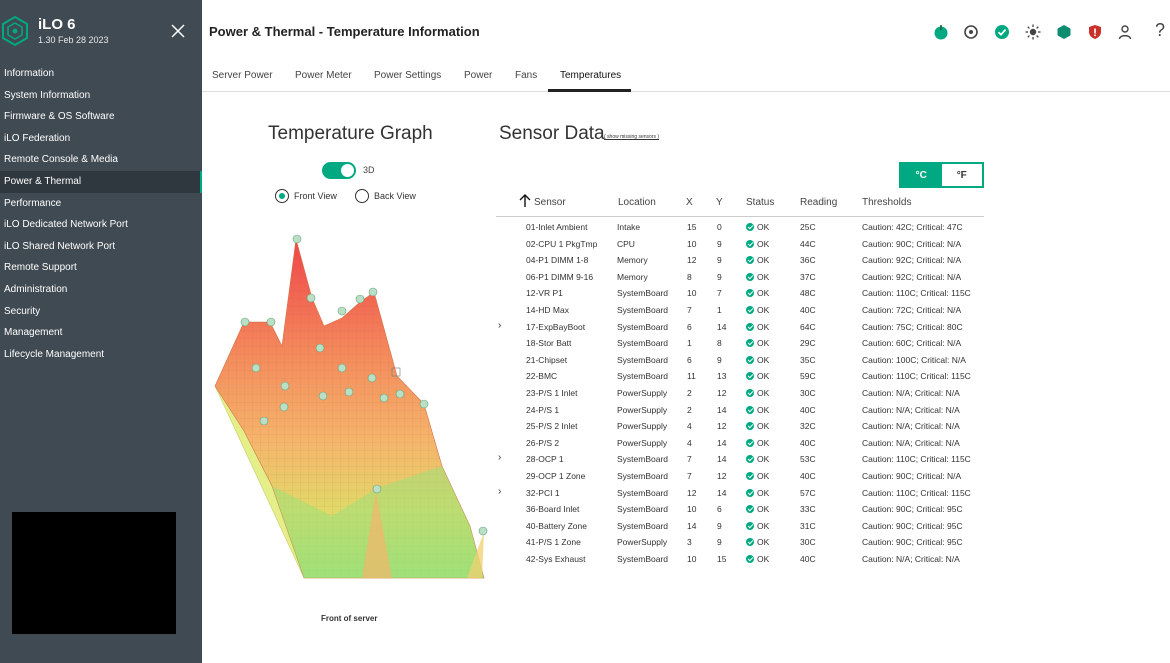 The image size is (1170, 663). Describe the element at coordinates (37, 138) in the screenshot. I see `sidebar-item-ilo-federation: iLO Federation` at that location.